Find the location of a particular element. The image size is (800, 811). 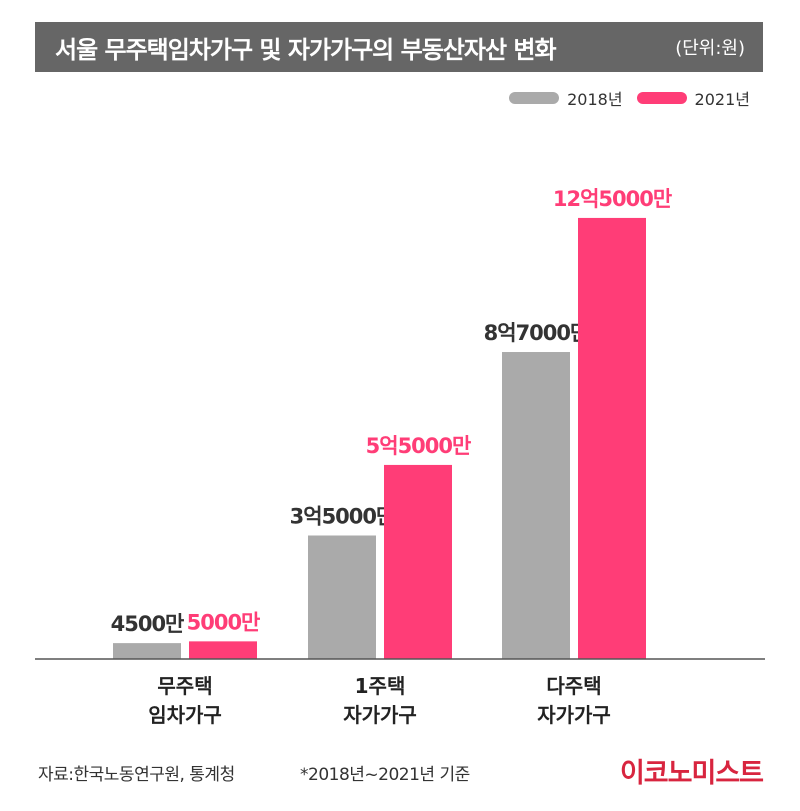

legend-swatch-2018 is located at coordinates (534, 98).